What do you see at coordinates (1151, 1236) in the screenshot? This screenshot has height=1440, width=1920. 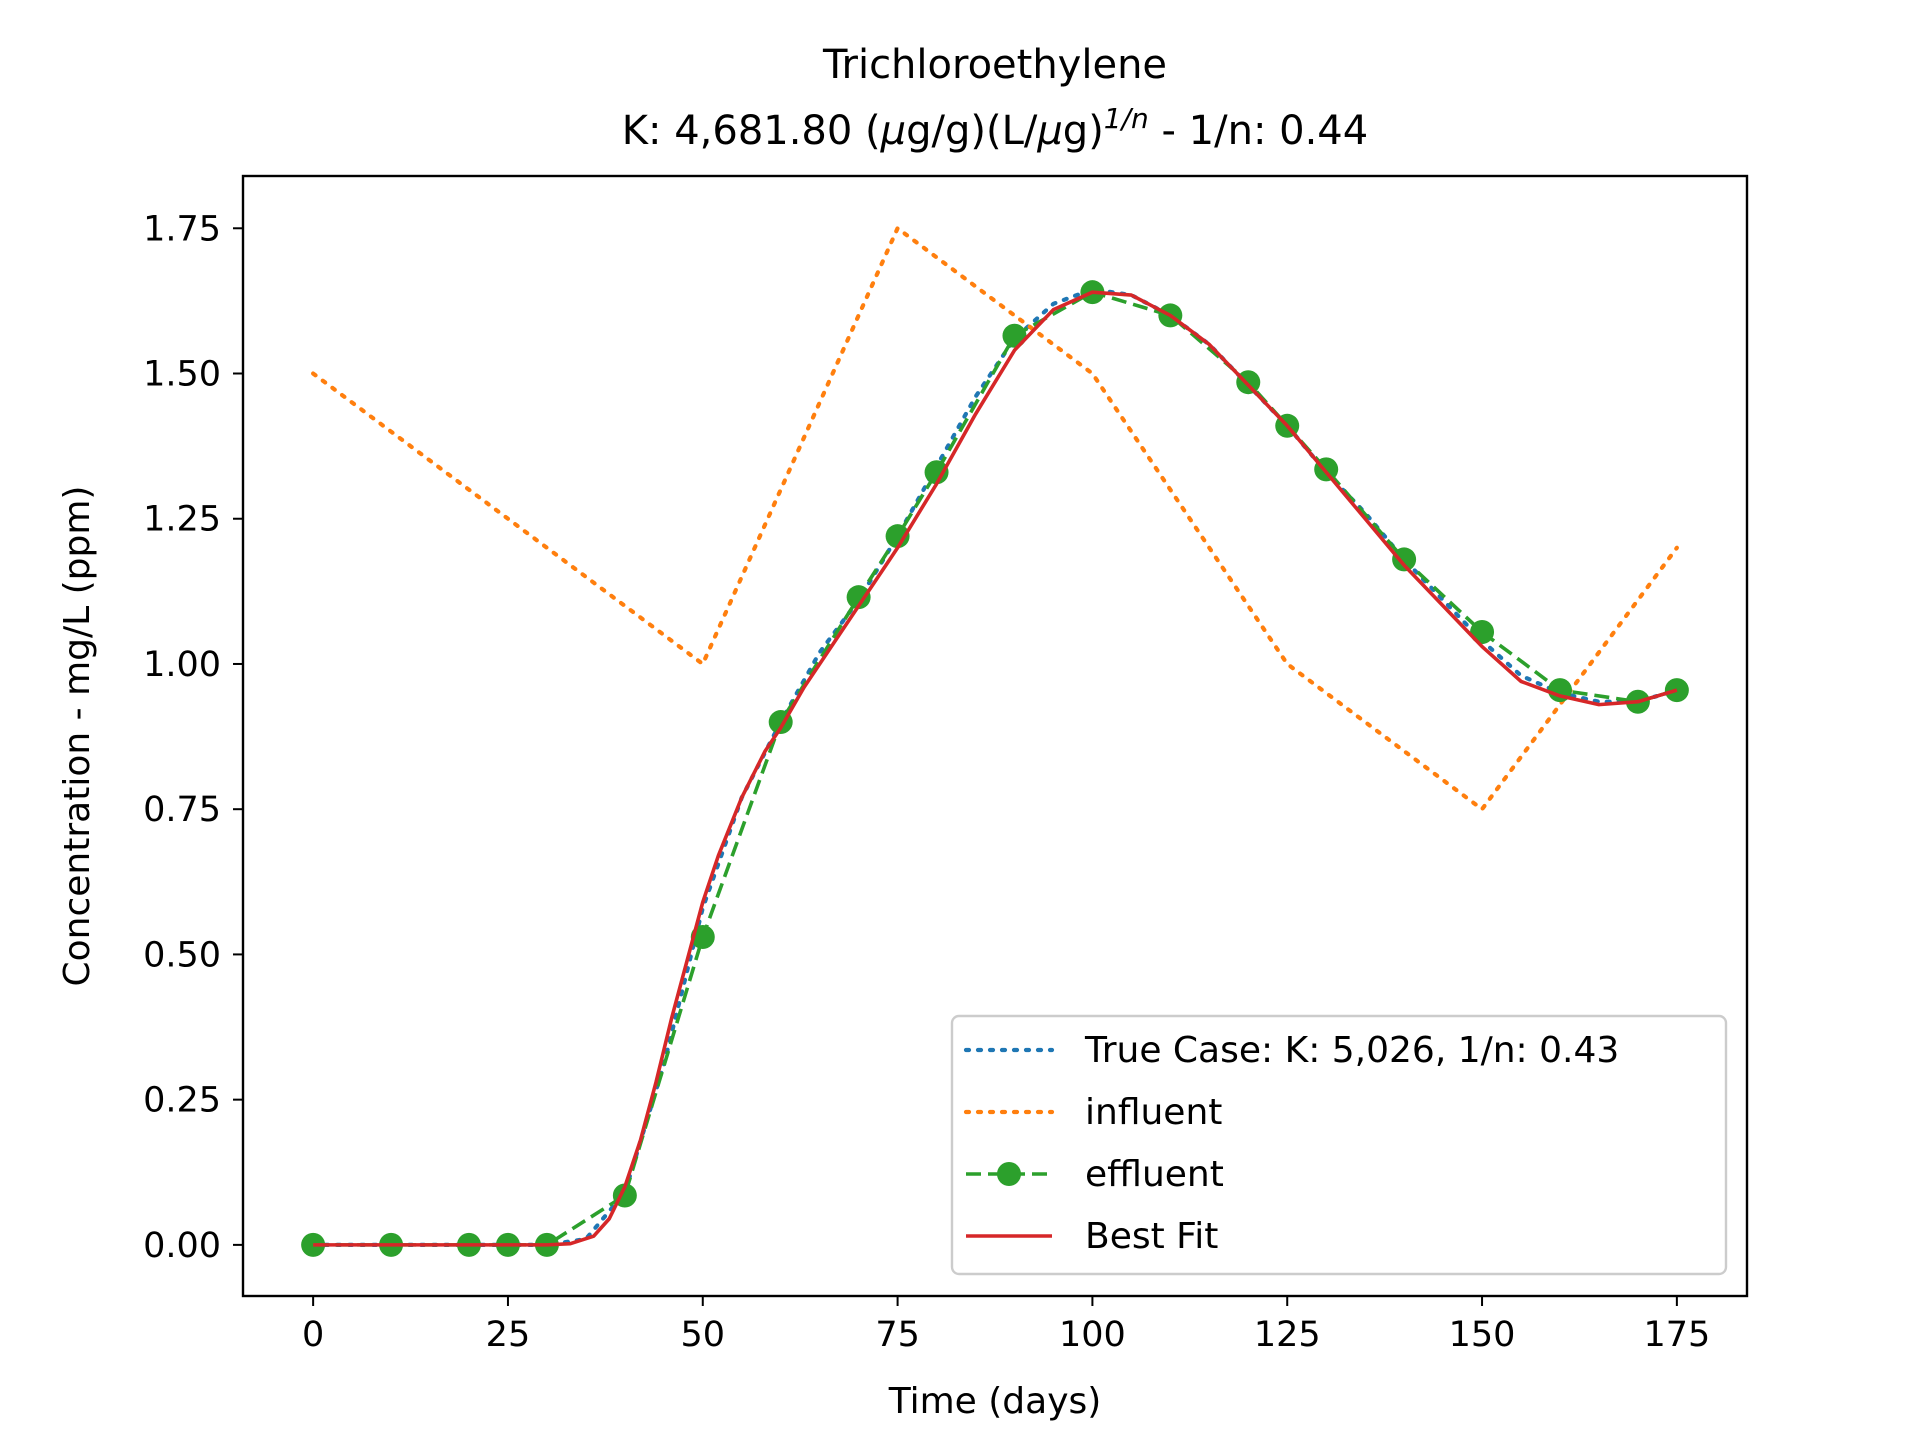 I see `legend-label-best_fit: Best Fit` at bounding box center [1151, 1236].